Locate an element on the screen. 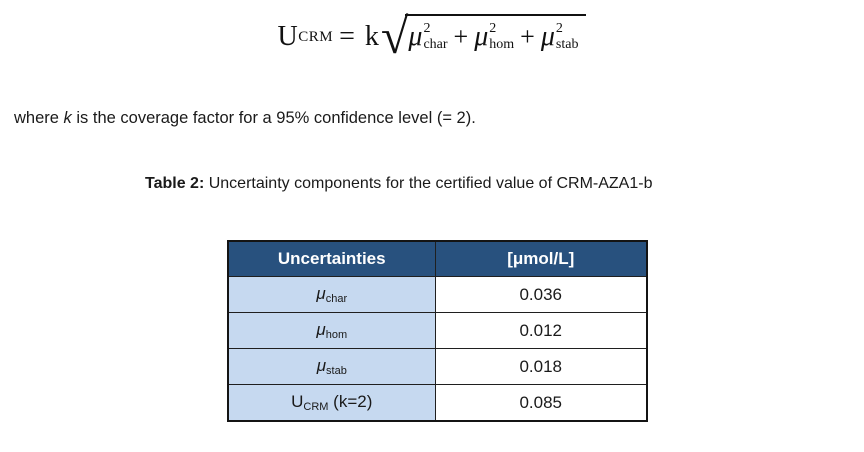  u-symbol: U is located at coordinates (297, 401).